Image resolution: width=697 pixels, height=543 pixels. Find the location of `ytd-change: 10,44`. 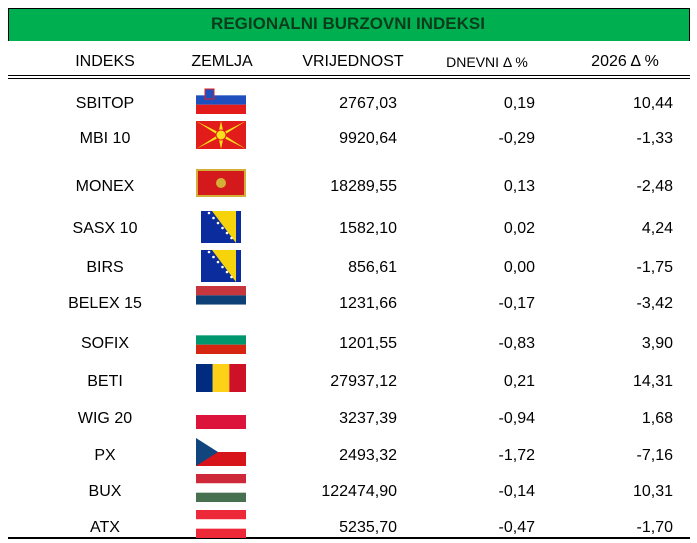

ytd-change: 10,44 is located at coordinates (652, 103).